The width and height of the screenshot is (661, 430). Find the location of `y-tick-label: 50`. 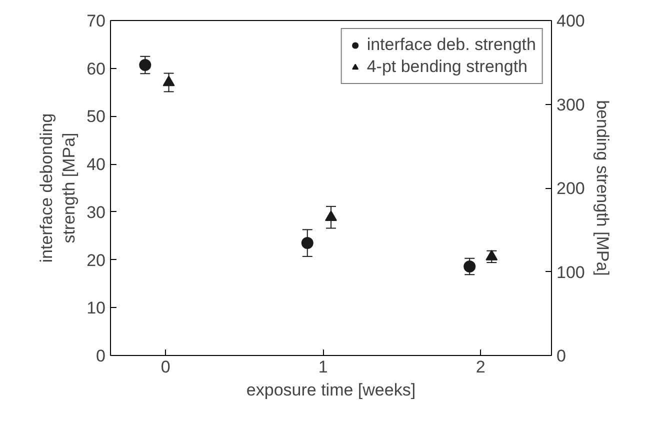

y-tick-label: 50 is located at coordinates (96, 116).